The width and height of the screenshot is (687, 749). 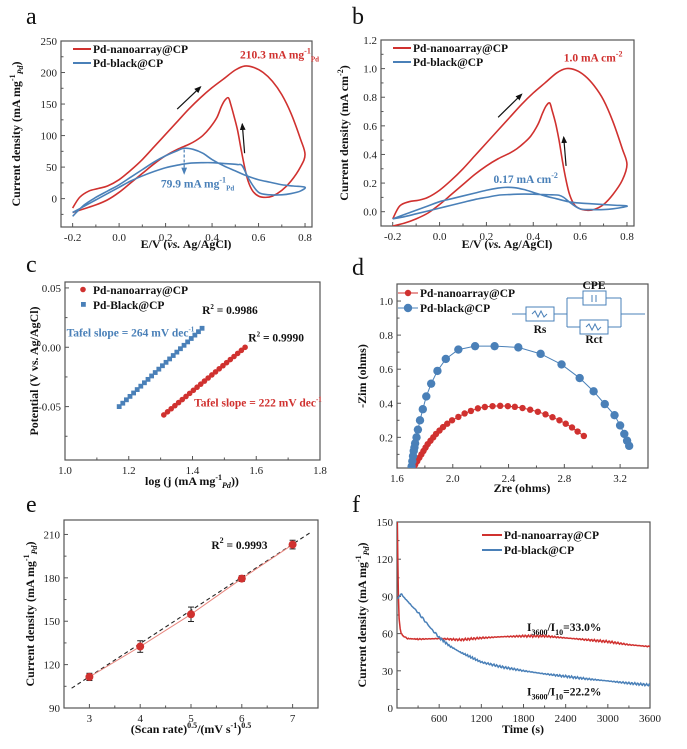 I want to click on y-tick-label: 50, so click(x=52, y=168).